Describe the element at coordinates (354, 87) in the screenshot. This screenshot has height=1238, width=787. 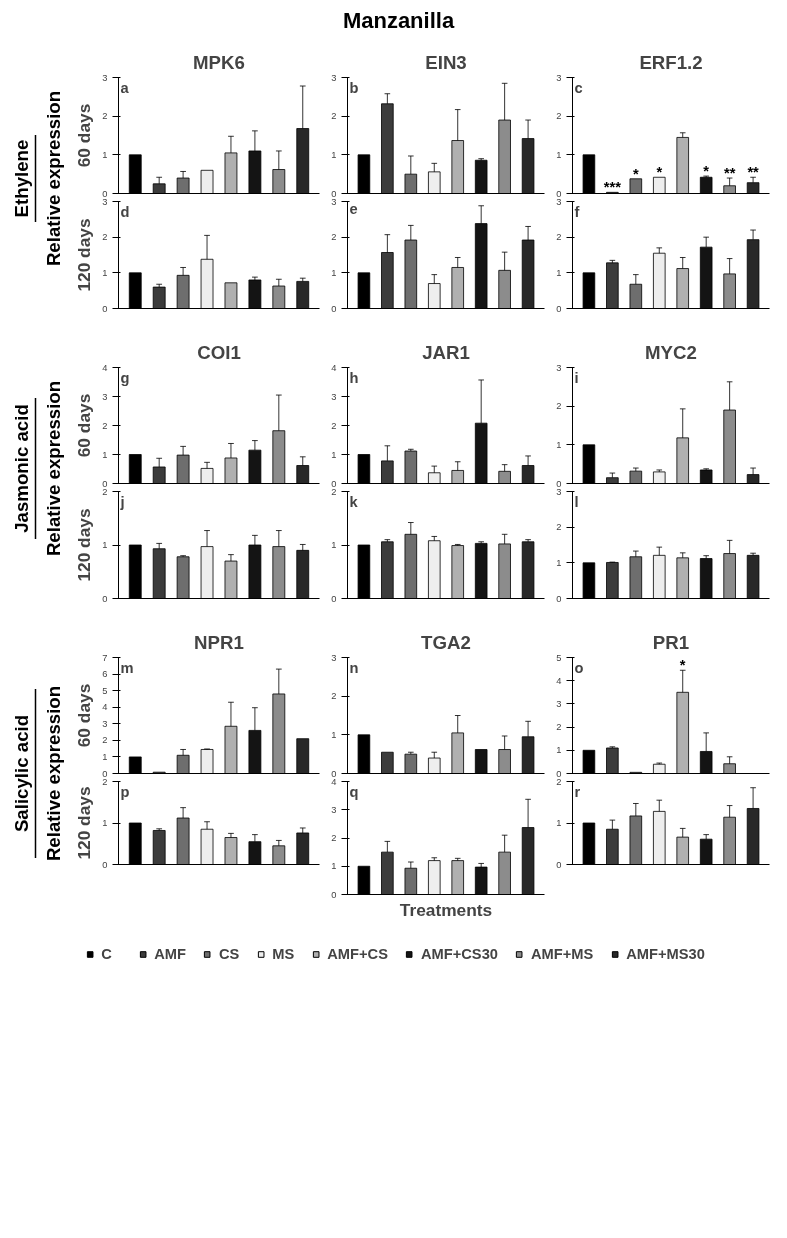
I see `annotation: b` at that location.